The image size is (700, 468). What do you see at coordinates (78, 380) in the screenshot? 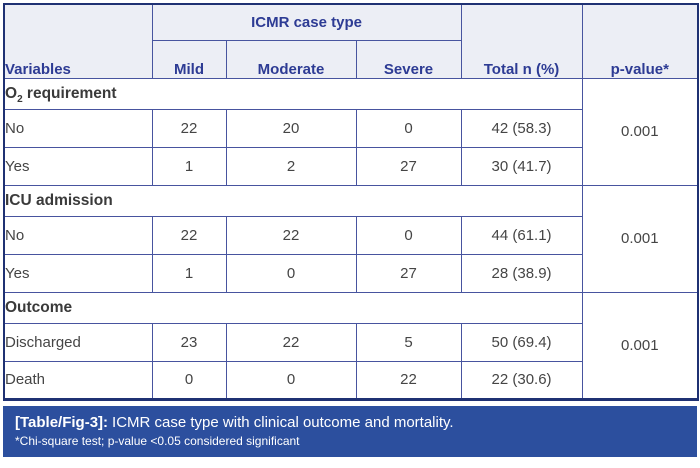
I see `row-label: Death` at bounding box center [78, 380].